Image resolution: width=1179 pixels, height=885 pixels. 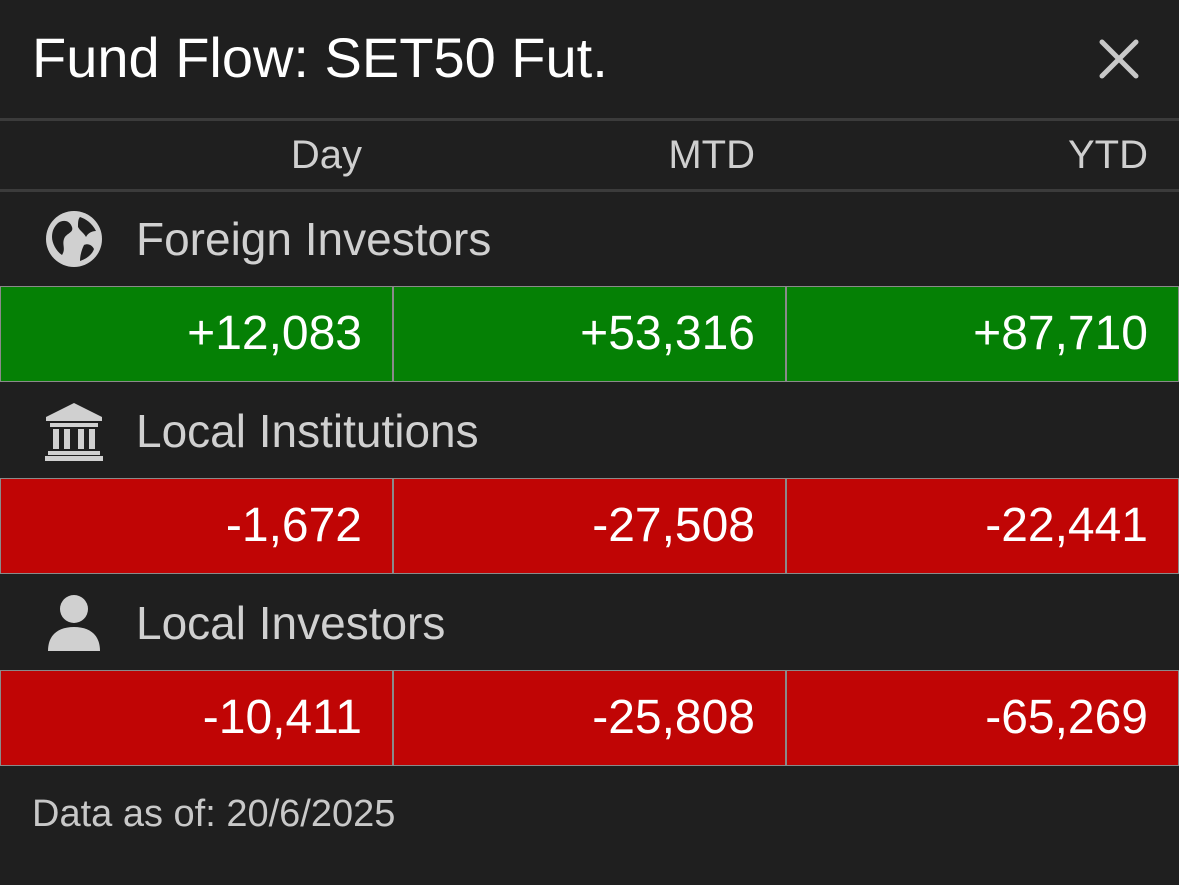 What do you see at coordinates (74, 431) in the screenshot?
I see `bank-icon` at bounding box center [74, 431].